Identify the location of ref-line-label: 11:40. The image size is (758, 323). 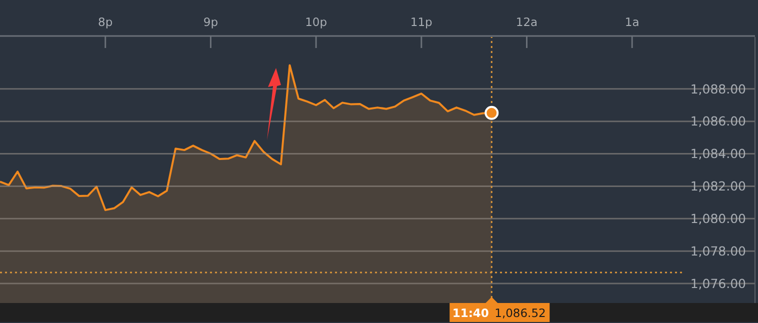
(470, 313).